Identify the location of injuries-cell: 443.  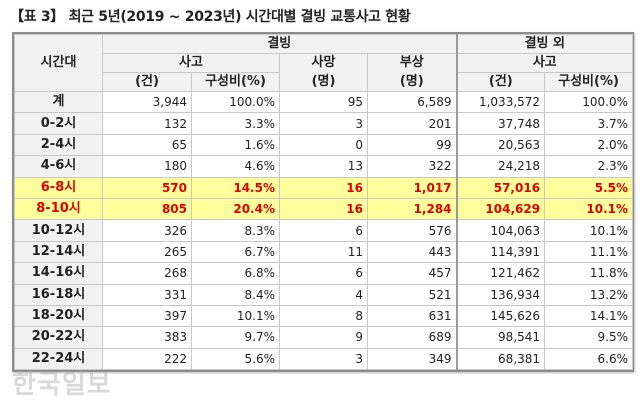
(412, 252).